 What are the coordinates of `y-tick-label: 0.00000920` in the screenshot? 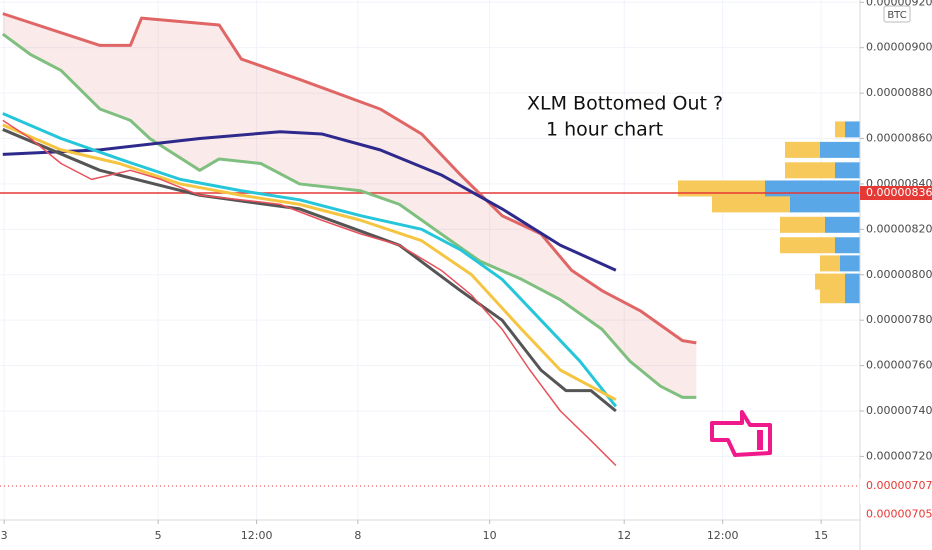 It's located at (899, 4).